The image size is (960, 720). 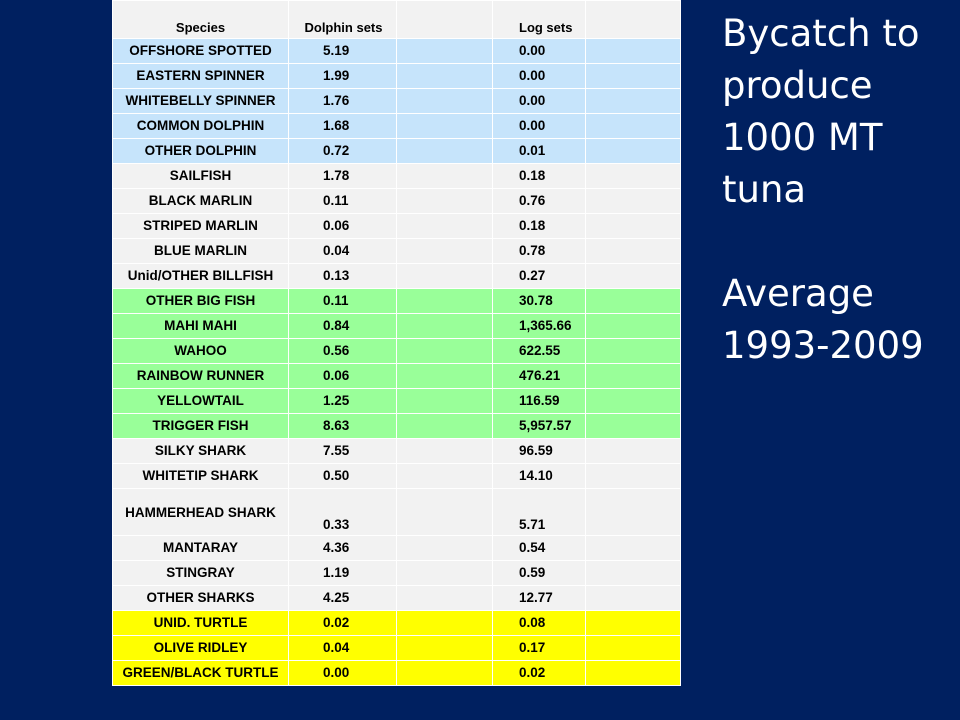 What do you see at coordinates (342, 426) in the screenshot?
I see `dolphin-sets-cell: 8.63` at bounding box center [342, 426].